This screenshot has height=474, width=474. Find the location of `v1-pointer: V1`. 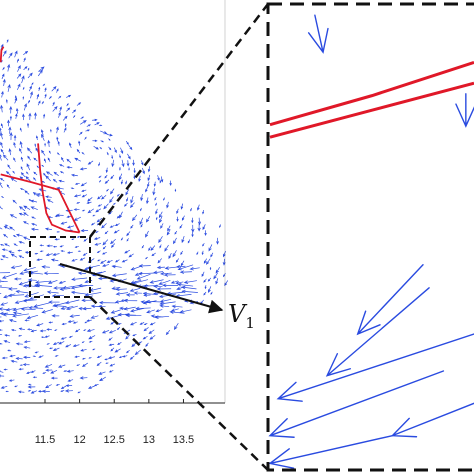

v1-pointer: V1 is located at coordinates (157, 297).